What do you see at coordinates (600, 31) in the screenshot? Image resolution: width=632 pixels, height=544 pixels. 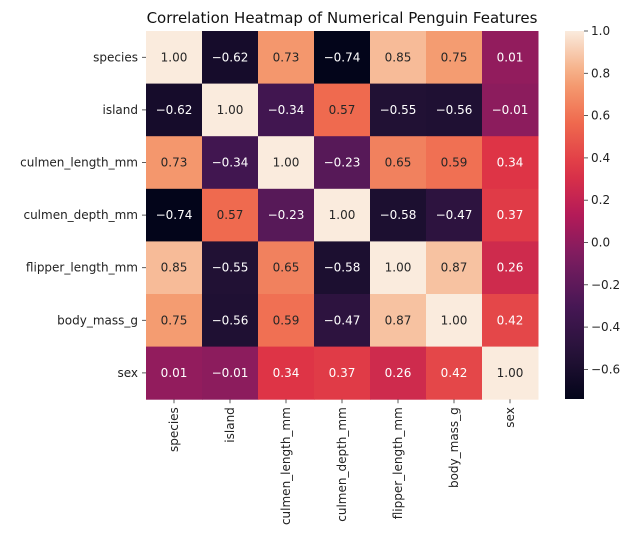 I see `colorbar-tick-label: 1.0` at bounding box center [600, 31].